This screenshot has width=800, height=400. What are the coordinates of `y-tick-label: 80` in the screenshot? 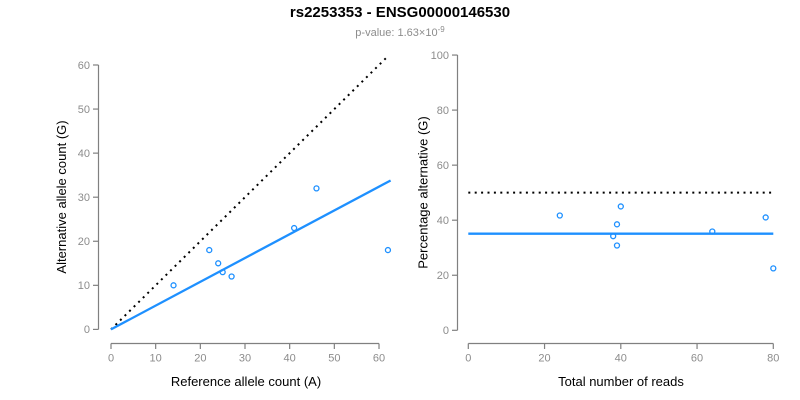 It's located at (443, 111).